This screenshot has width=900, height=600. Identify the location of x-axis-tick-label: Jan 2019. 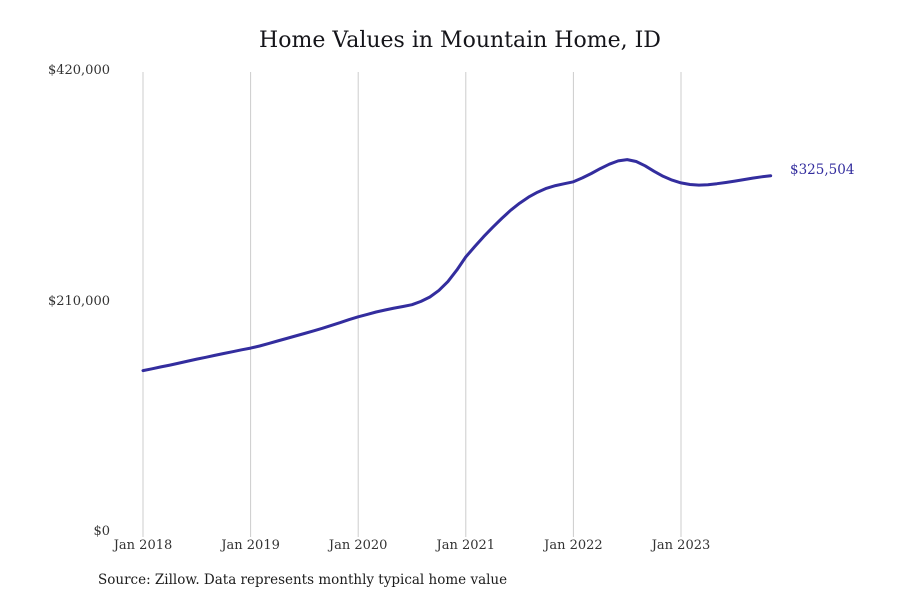
(250, 545).